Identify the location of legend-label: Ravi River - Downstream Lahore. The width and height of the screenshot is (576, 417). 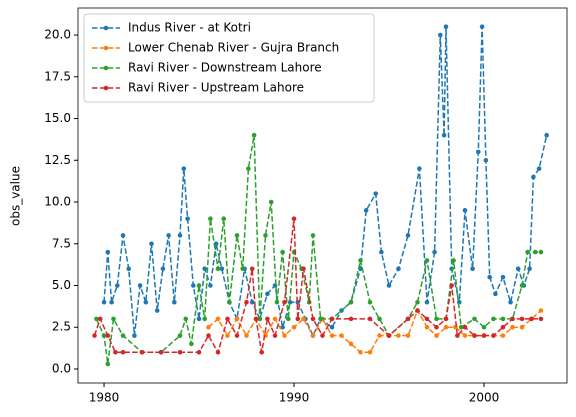
(225, 68).